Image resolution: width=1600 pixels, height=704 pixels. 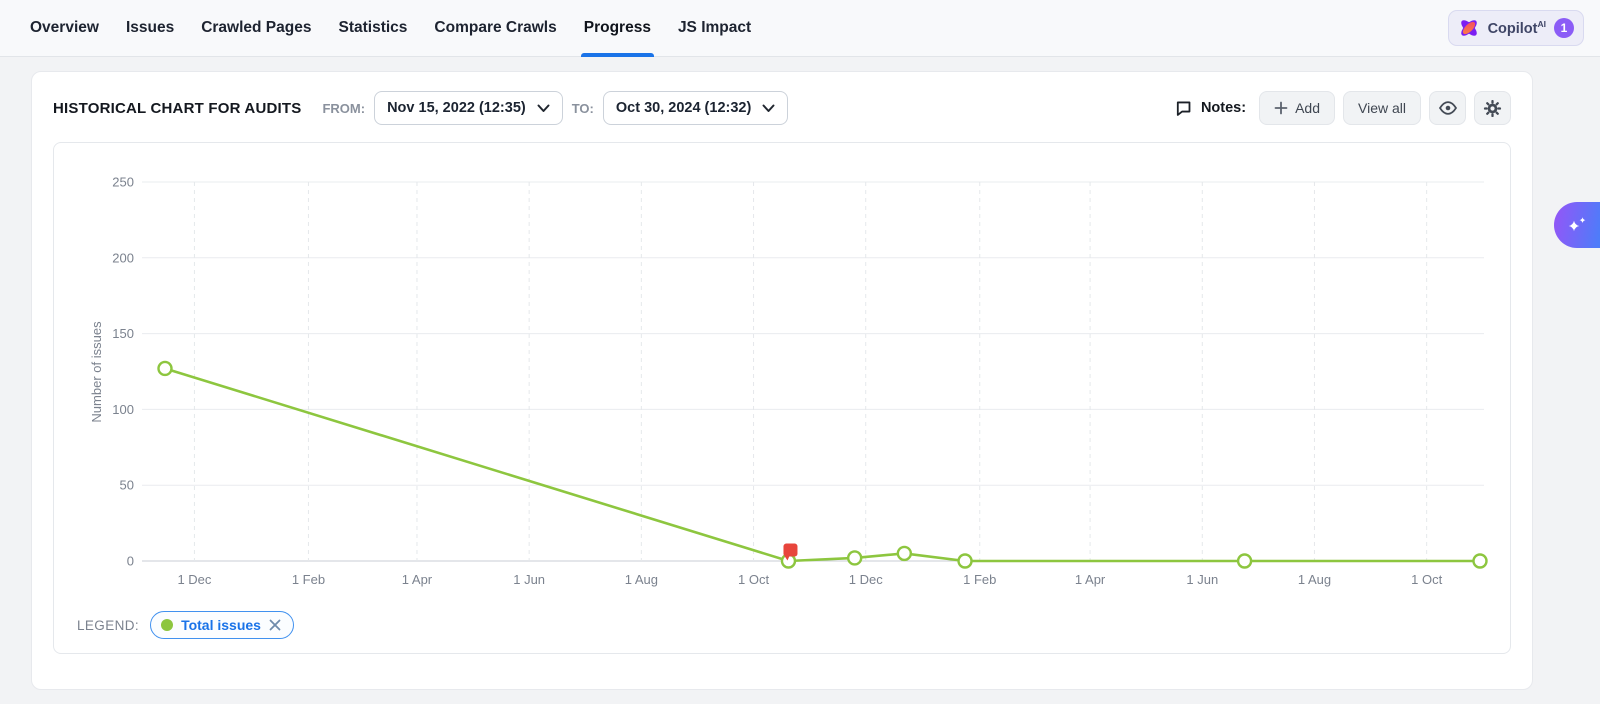 I want to click on toggle-notes-visibility-button, so click(x=1447, y=108).